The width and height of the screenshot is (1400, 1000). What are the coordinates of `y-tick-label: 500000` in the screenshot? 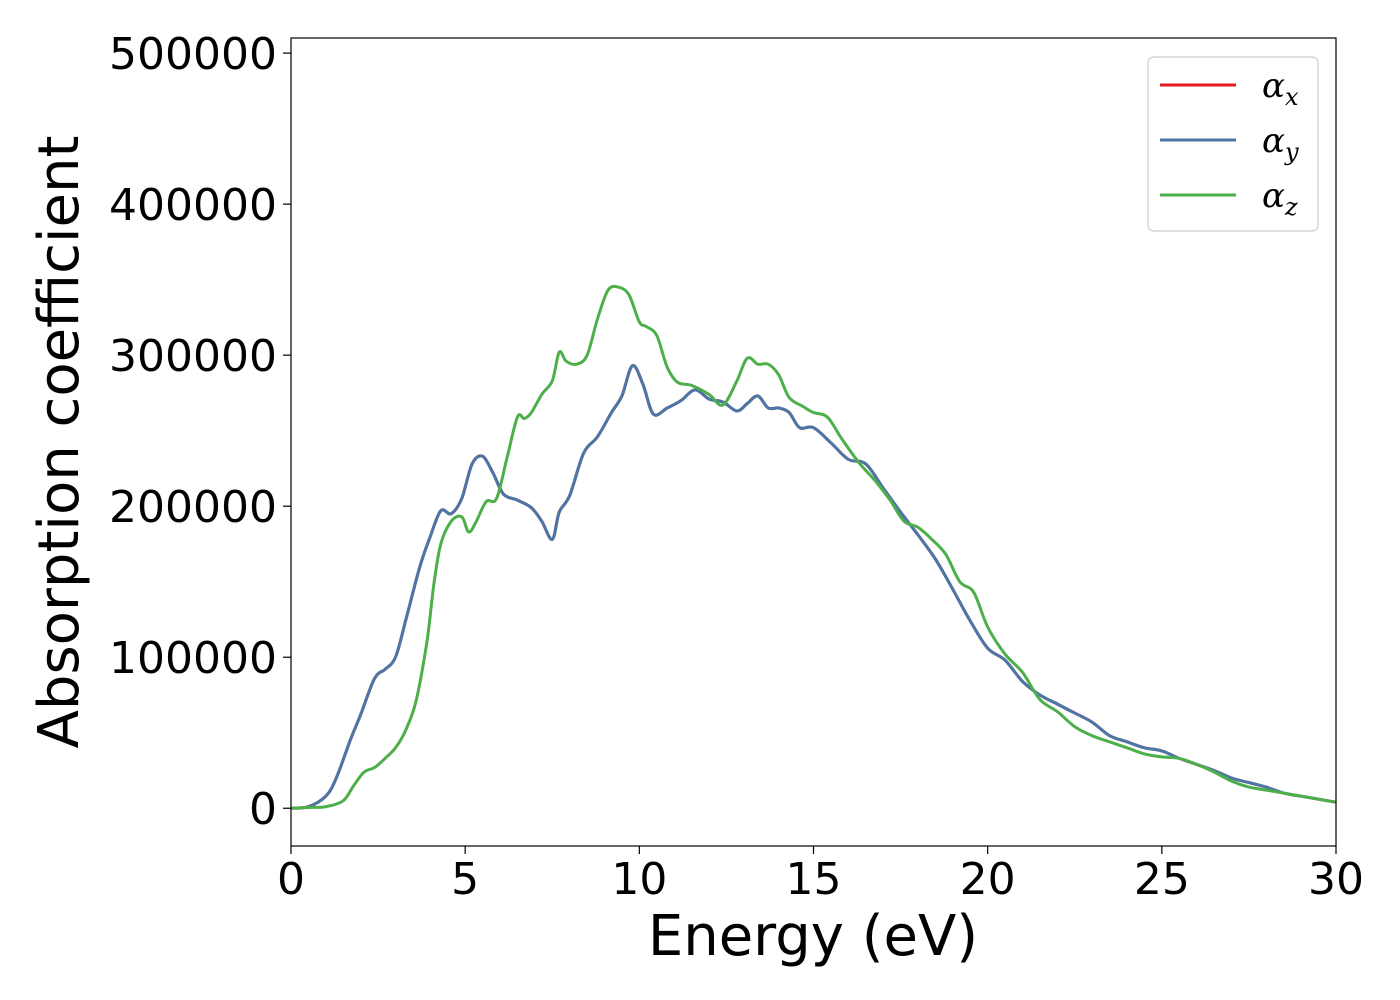 It's located at (193, 54).